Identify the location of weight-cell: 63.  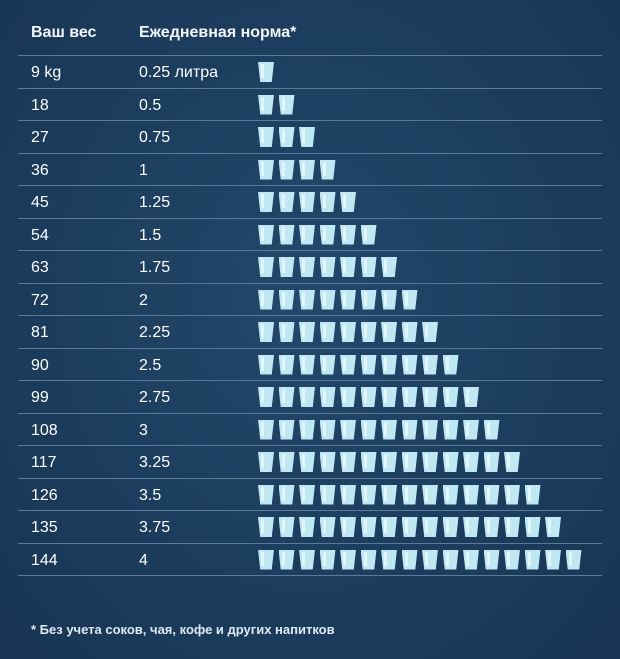
(40, 267).